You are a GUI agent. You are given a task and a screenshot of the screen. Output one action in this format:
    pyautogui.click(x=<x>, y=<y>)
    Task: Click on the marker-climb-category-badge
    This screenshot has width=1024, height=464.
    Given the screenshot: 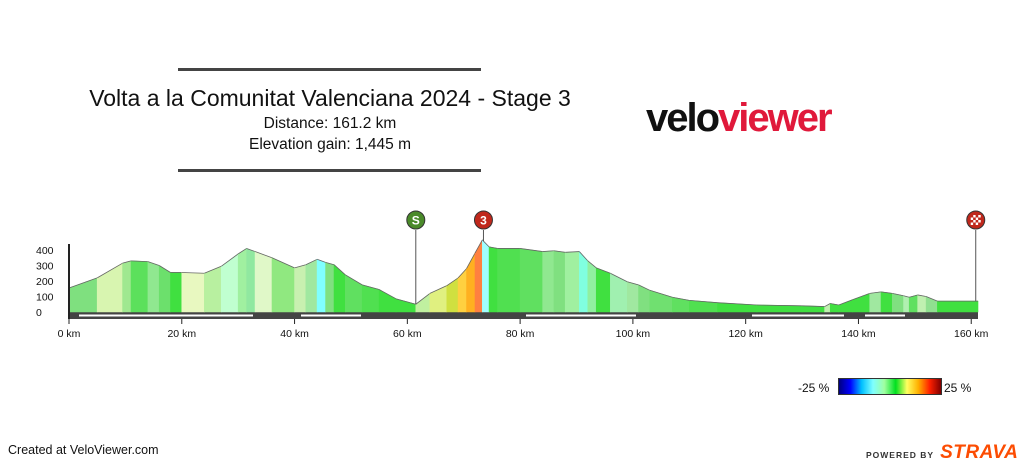 What is the action you would take?
    pyautogui.click(x=483, y=220)
    